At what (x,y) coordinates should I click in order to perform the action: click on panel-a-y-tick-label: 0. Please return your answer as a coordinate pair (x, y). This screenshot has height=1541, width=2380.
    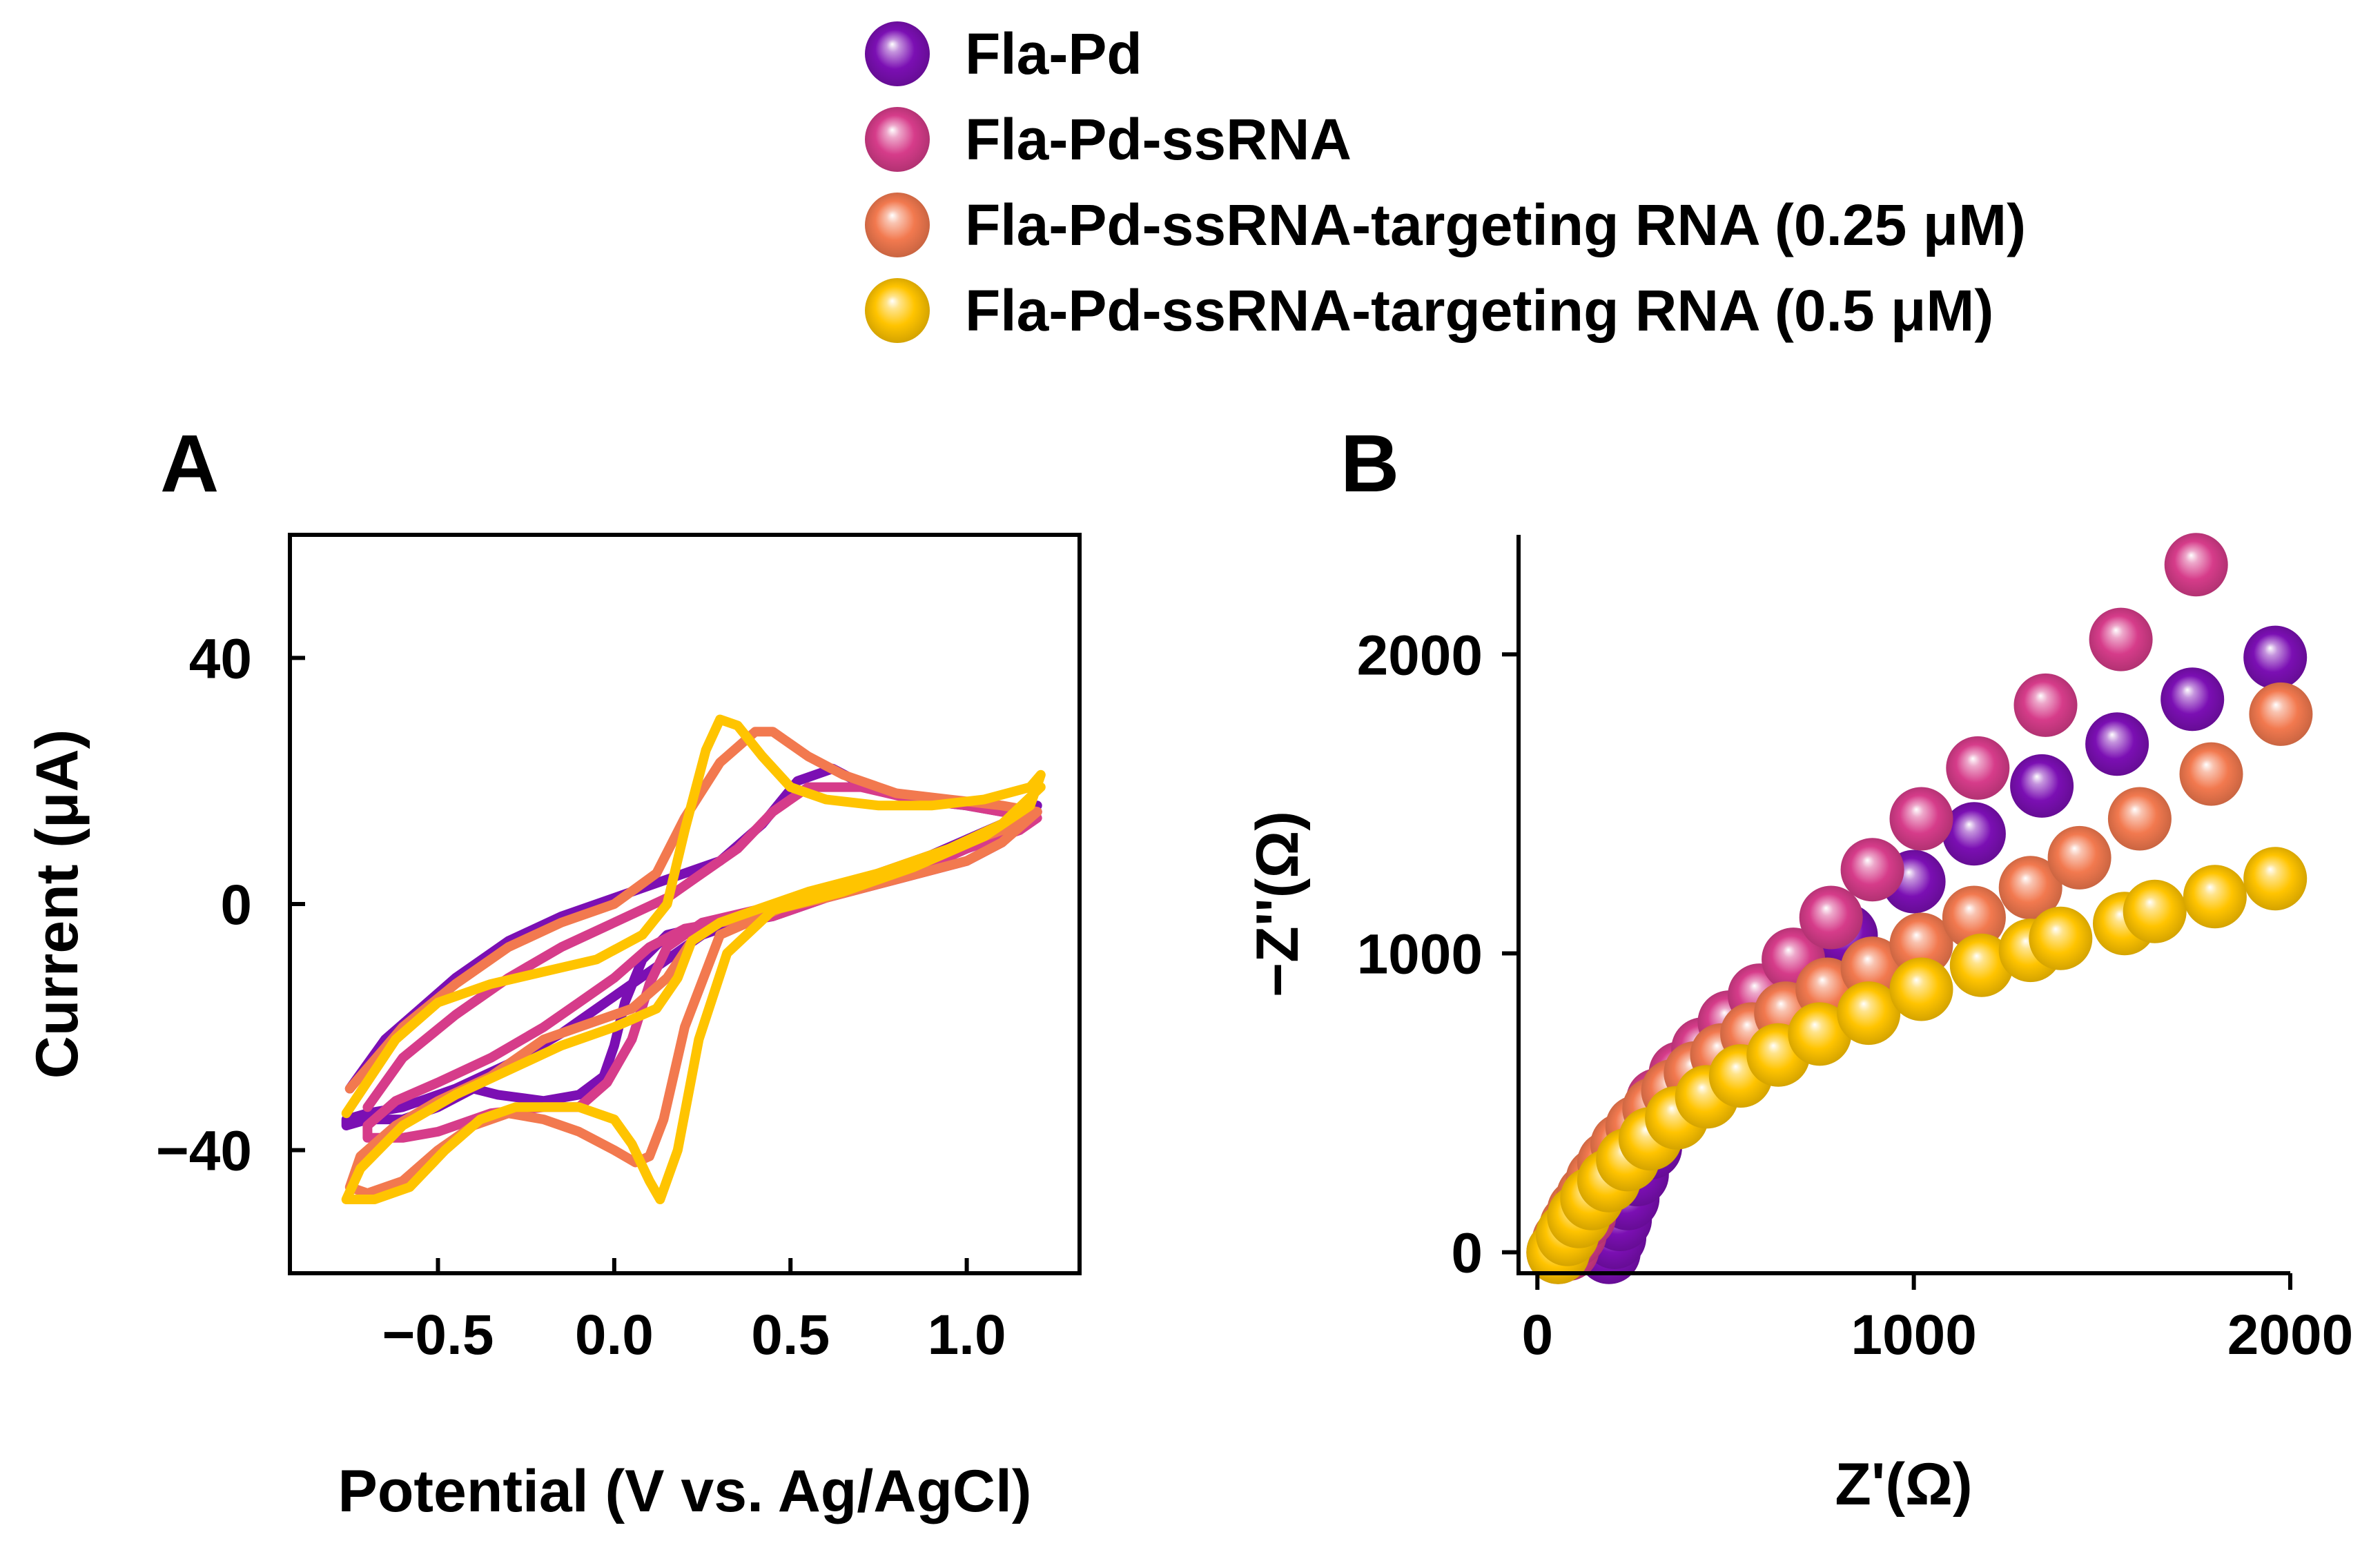
    Looking at the image, I should click on (236, 905).